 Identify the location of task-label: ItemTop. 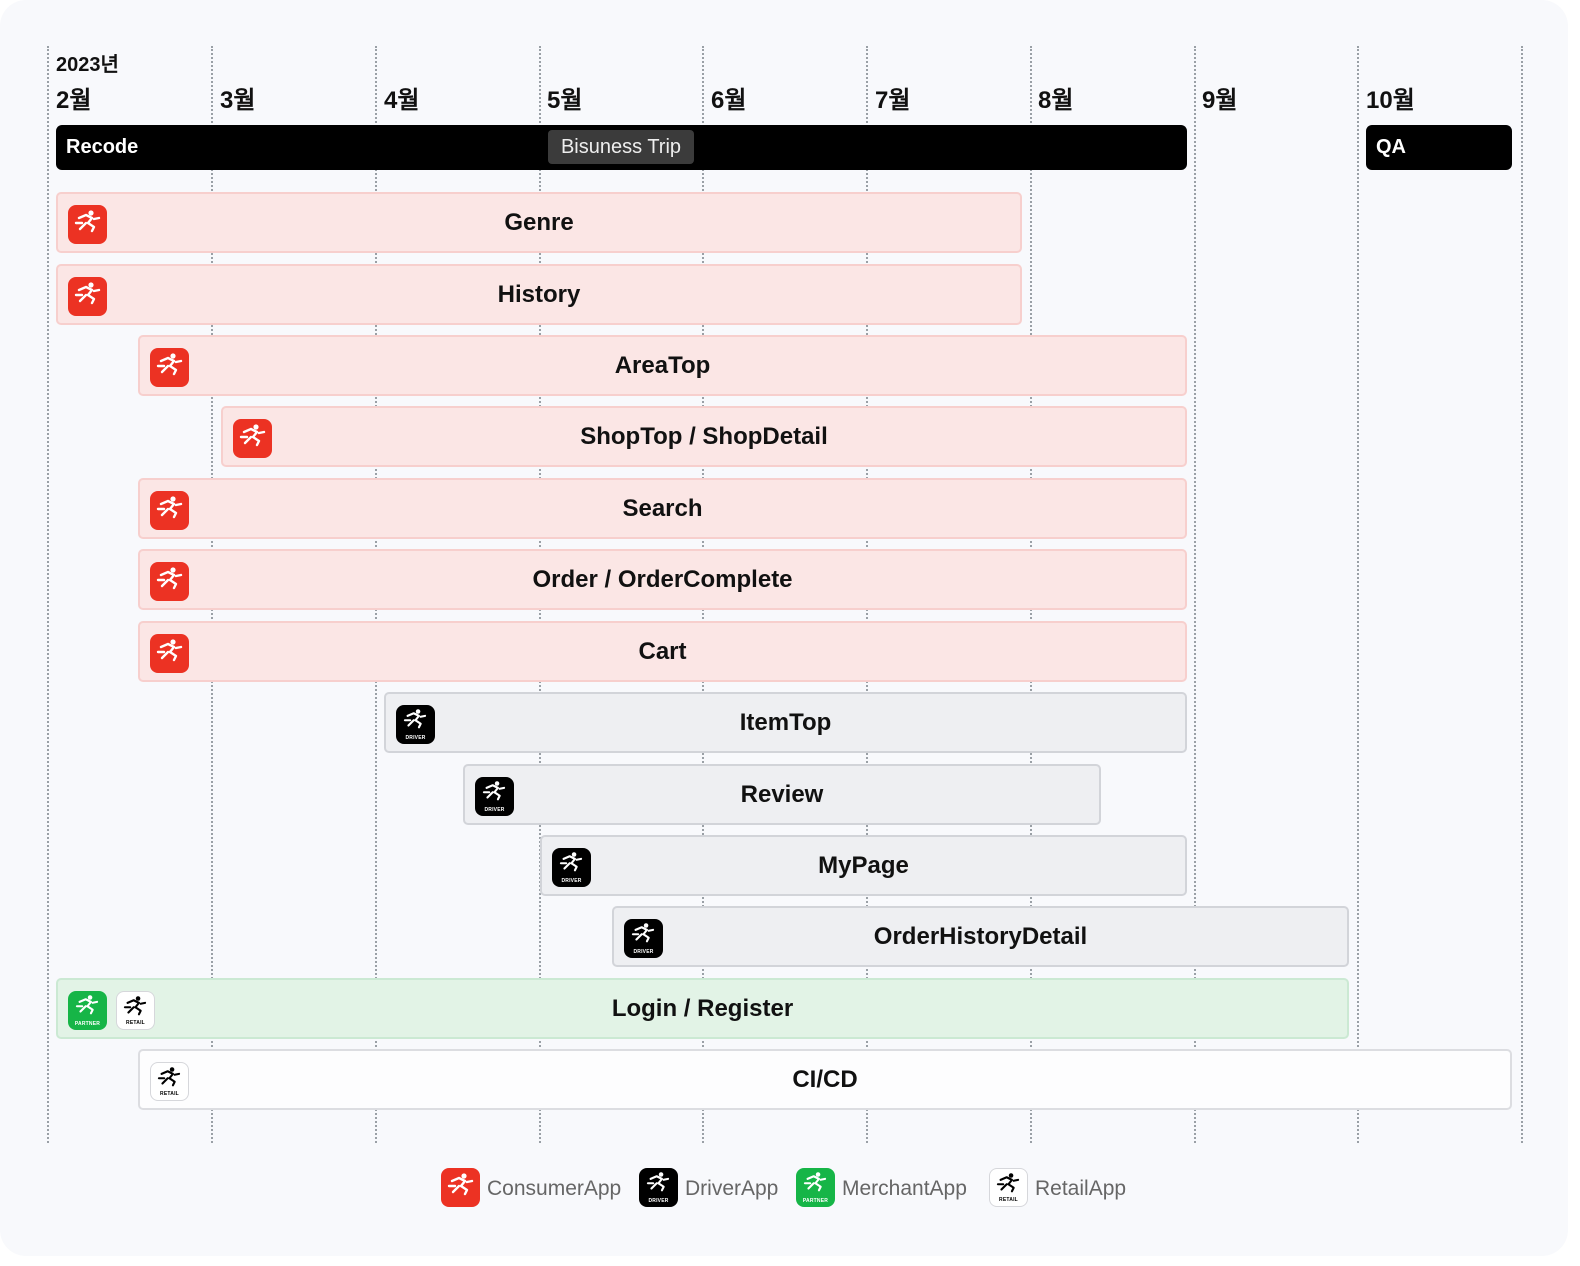
(785, 722).